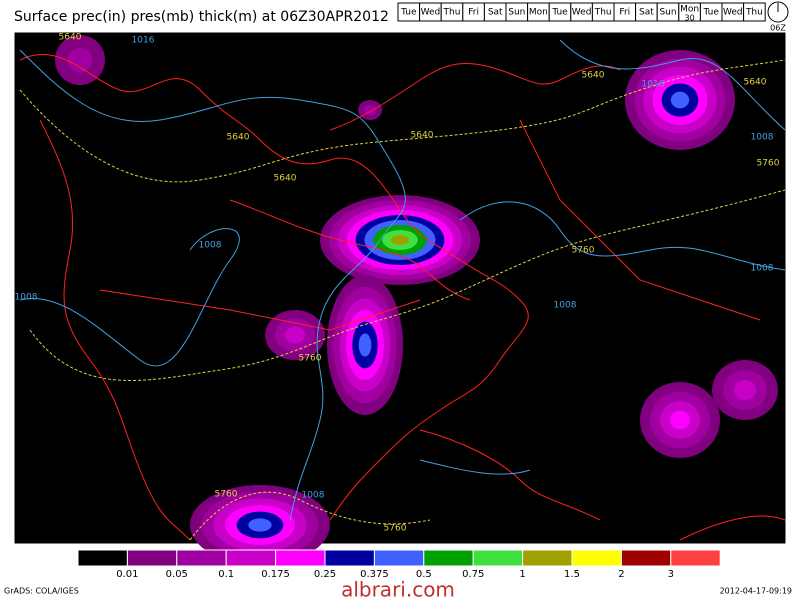  Describe the element at coordinates (522, 574) in the screenshot. I see `colorbar-label: 1` at that location.